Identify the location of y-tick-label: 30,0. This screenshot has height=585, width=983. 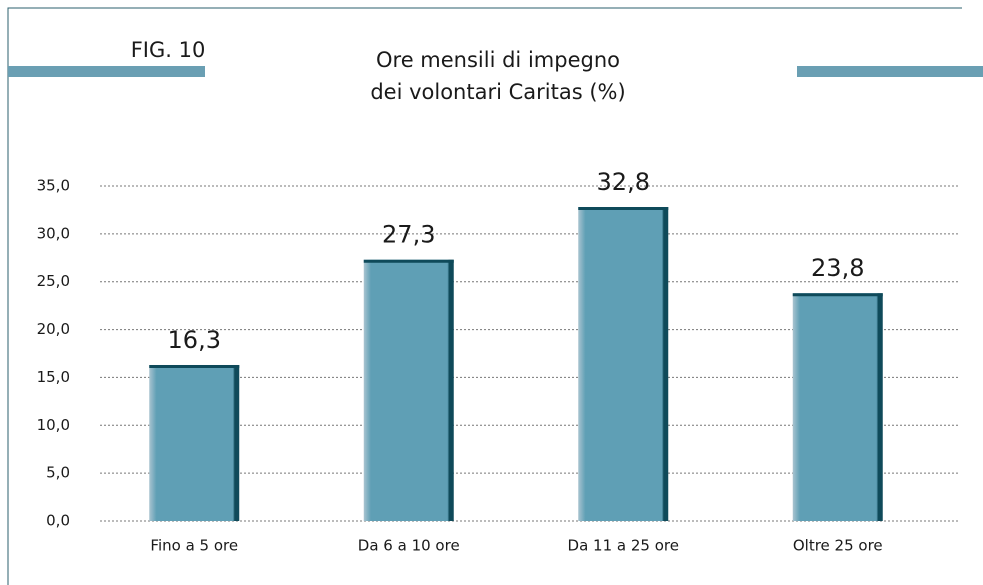
(53, 233).